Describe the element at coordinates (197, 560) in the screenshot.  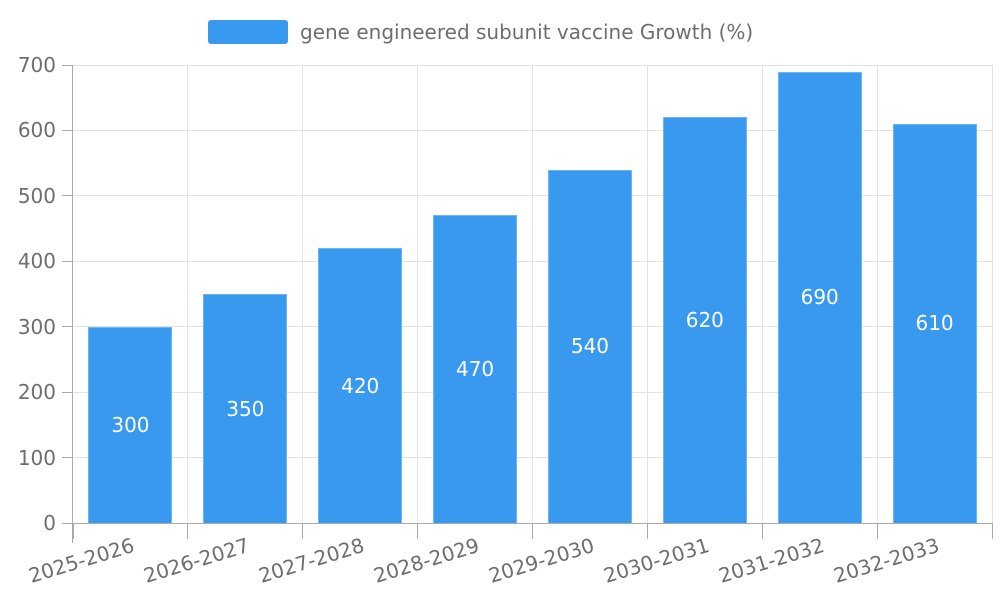
I see `x-tick-label: 2026-2027` at that location.